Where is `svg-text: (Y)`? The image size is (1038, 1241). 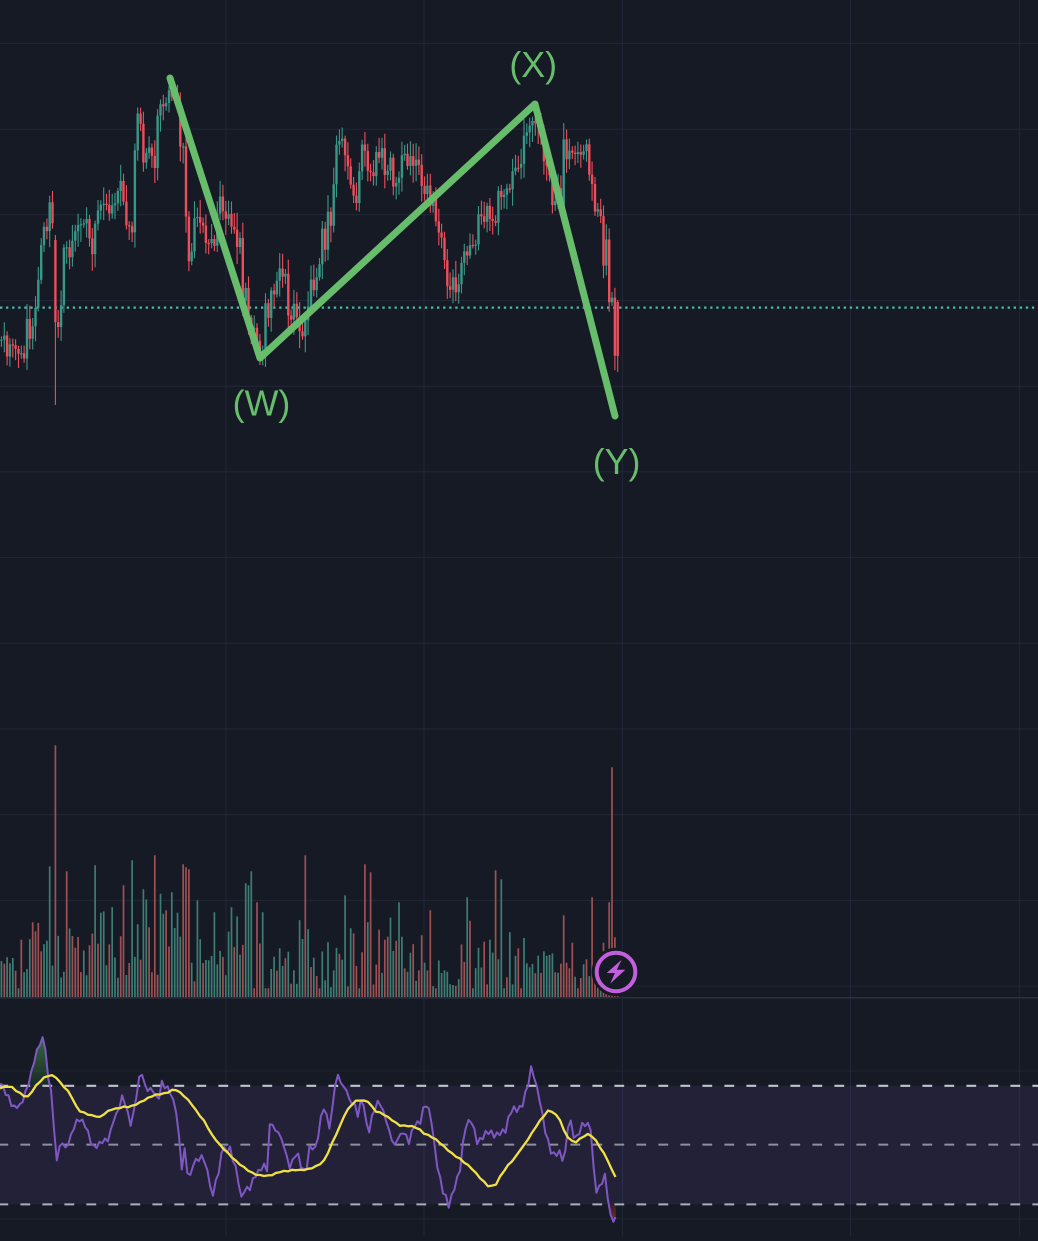
svg-text: (Y) is located at coordinates (617, 462).